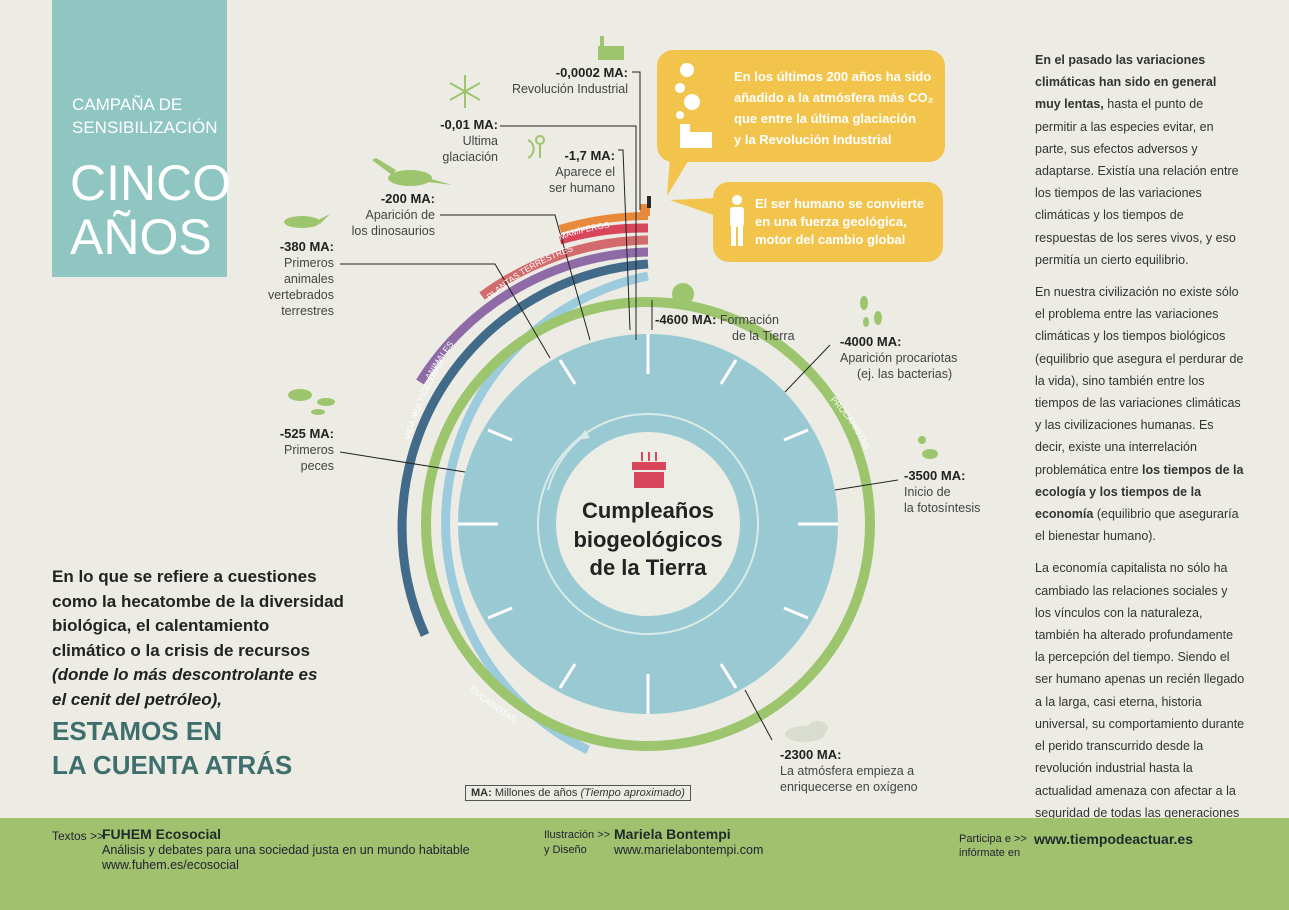 This screenshot has width=1289, height=910. I want to click on bubble-line: El ser humano se convierte, so click(840, 203).